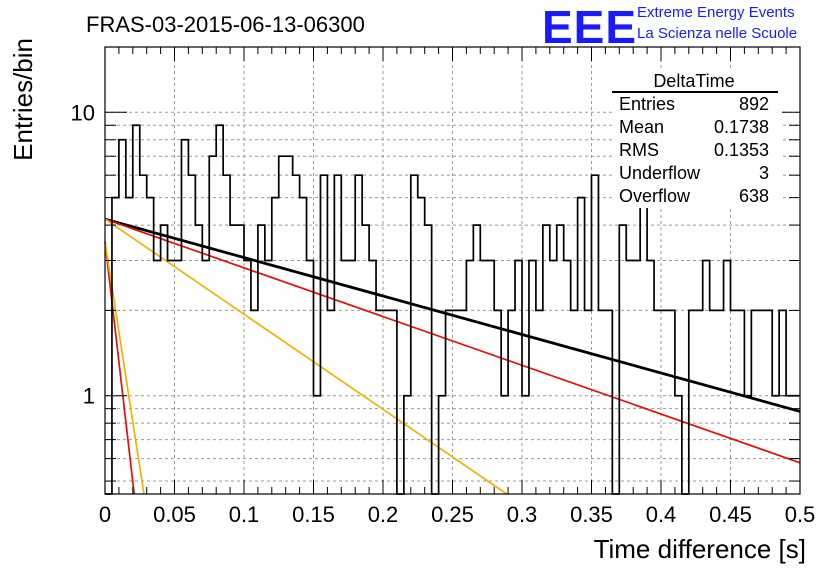 Image resolution: width=836 pixels, height=572 pixels. What do you see at coordinates (244, 514) in the screenshot?
I see `x-tick-label: 0.1` at bounding box center [244, 514].